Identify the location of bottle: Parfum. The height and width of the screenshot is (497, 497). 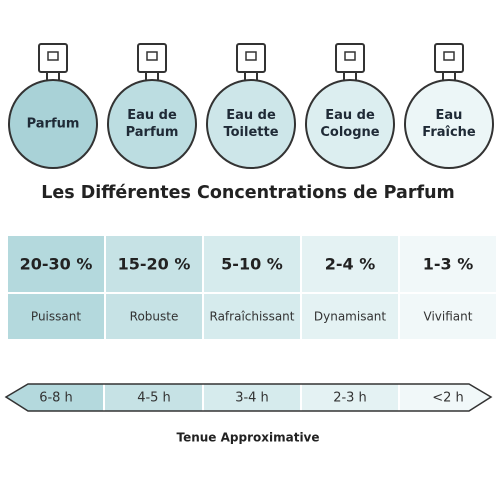
(53, 106).